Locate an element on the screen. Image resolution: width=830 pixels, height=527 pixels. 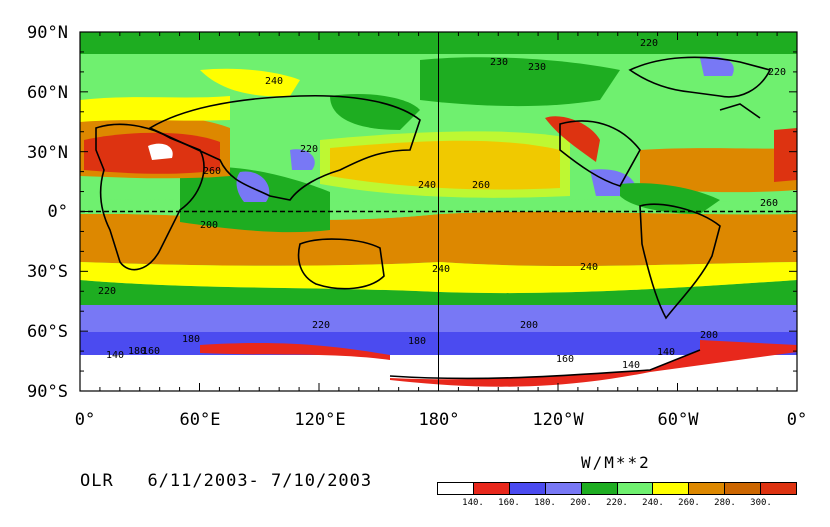
lat-label-60n: 60°N is located at coordinates (47, 93).